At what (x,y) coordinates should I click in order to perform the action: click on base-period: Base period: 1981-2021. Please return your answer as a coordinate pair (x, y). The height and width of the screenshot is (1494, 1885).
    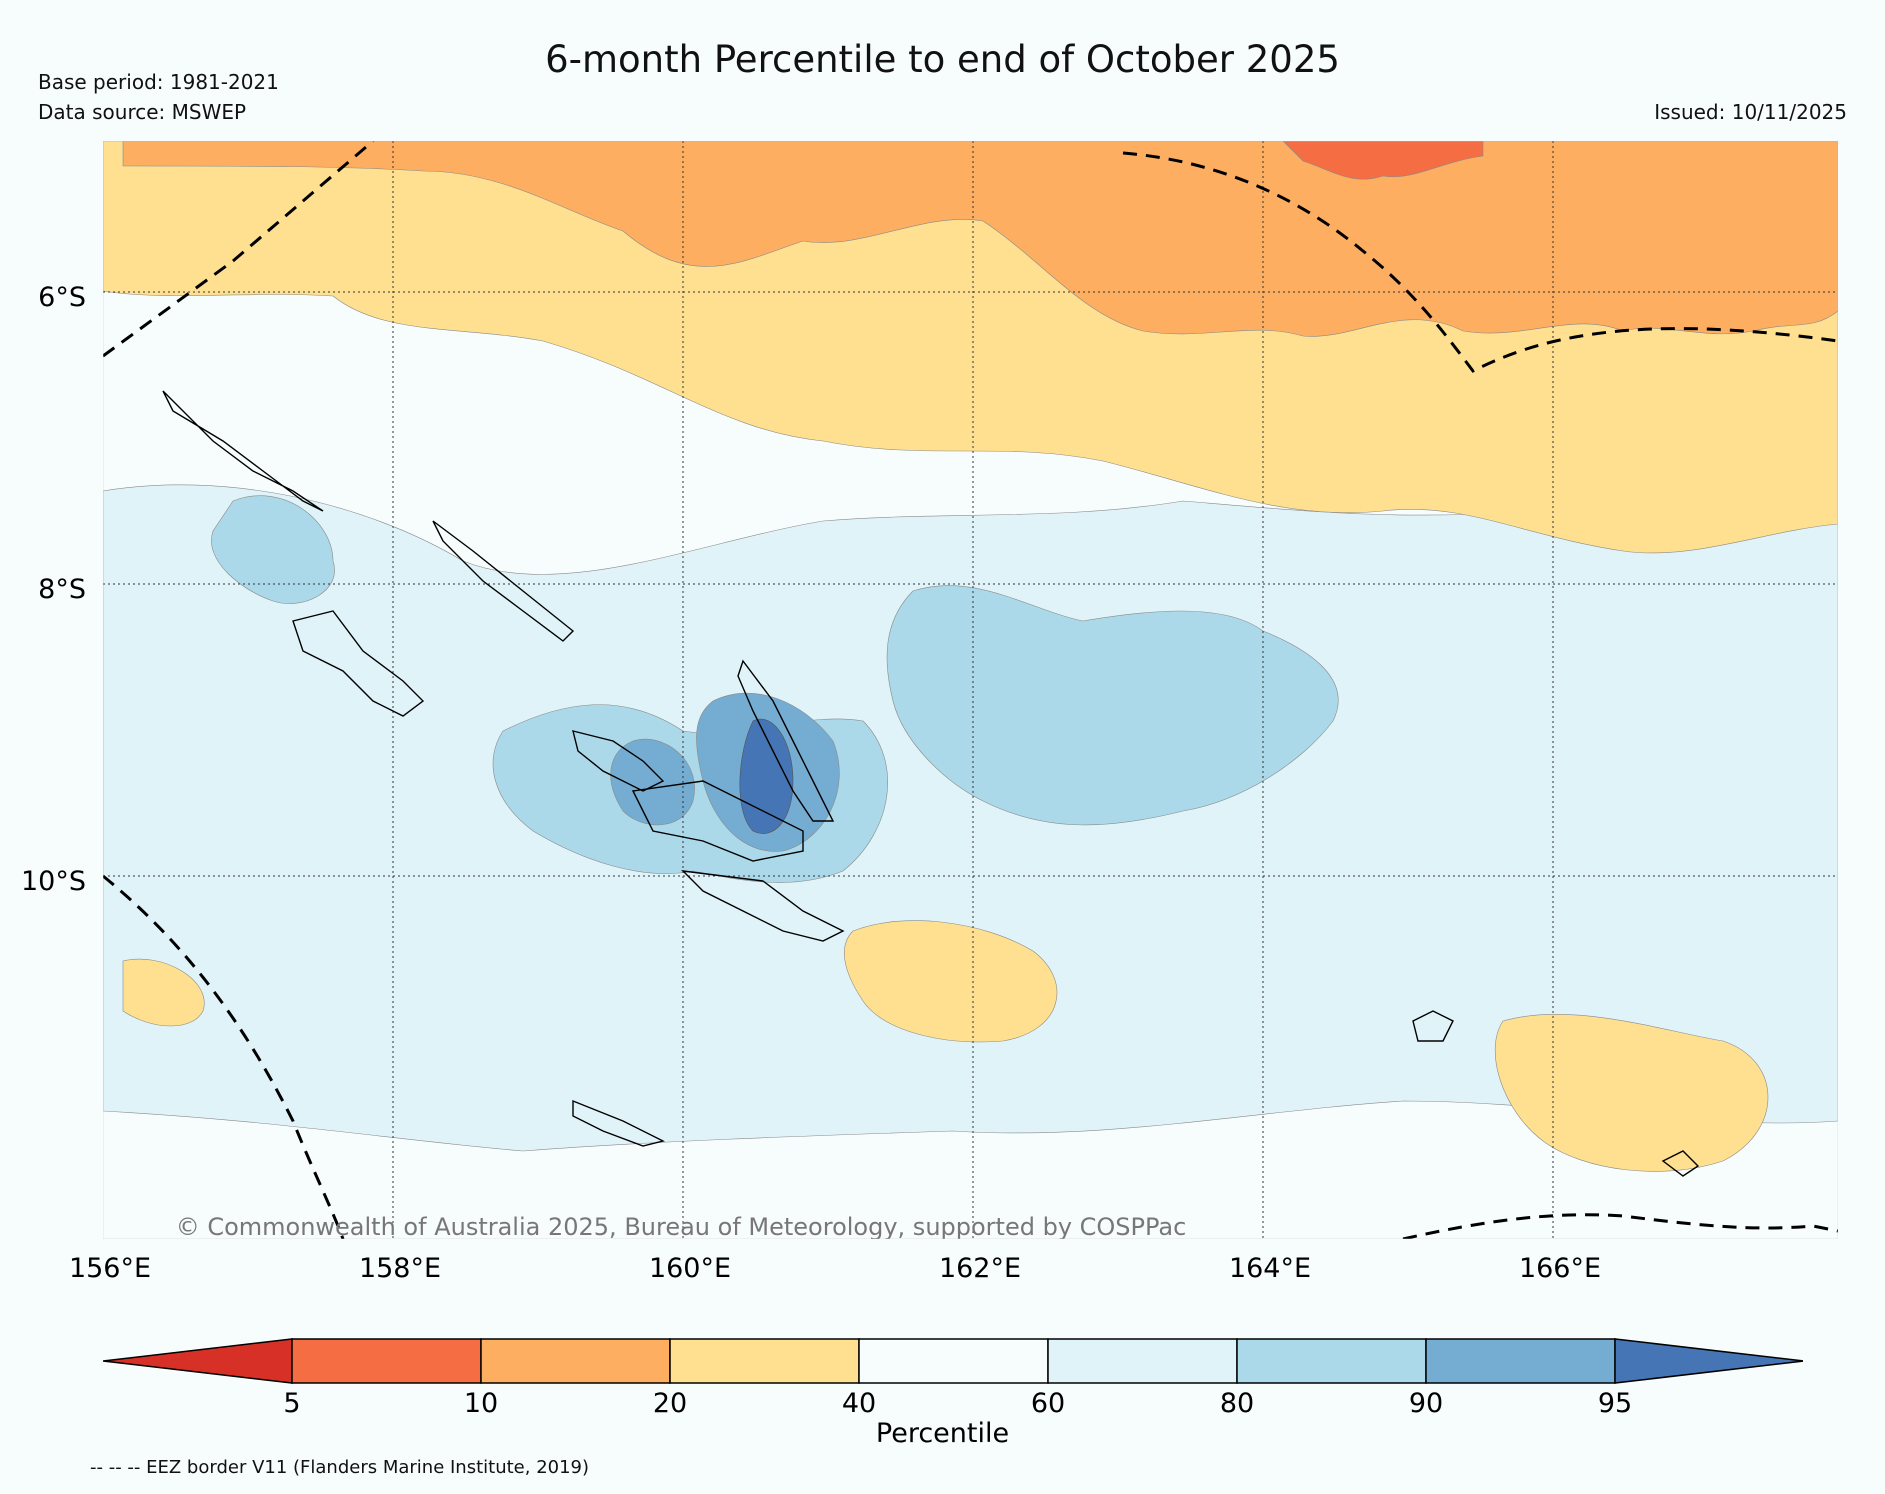
    Looking at the image, I should click on (158, 82).